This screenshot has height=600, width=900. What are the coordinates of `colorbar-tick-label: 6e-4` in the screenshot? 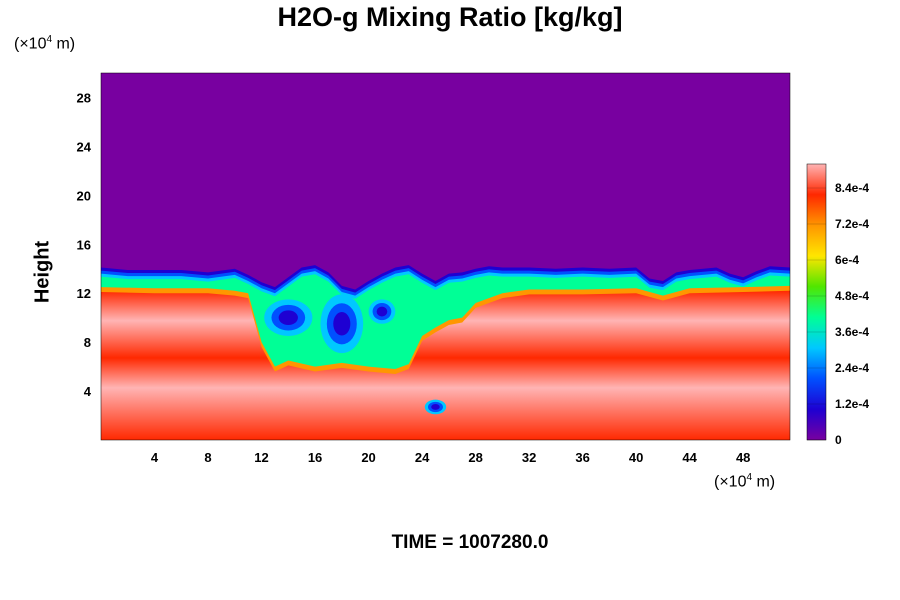 It's located at (847, 260).